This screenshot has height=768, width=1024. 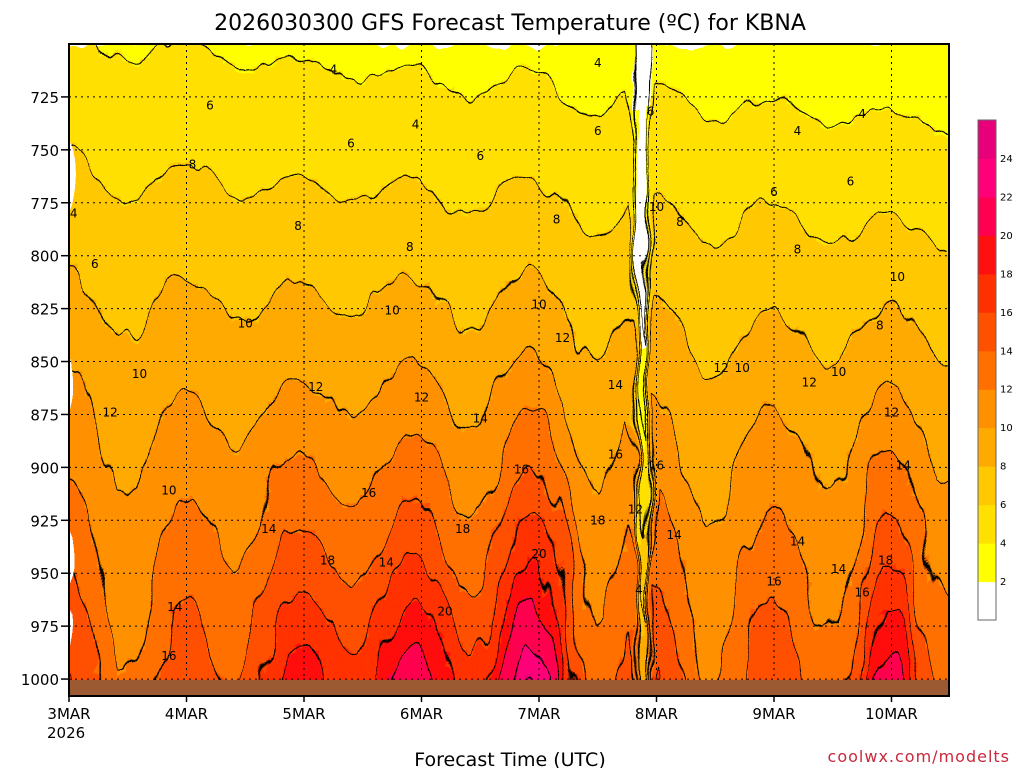 I want to click on credit-link: coolwx.com/modelts, so click(x=919, y=756).